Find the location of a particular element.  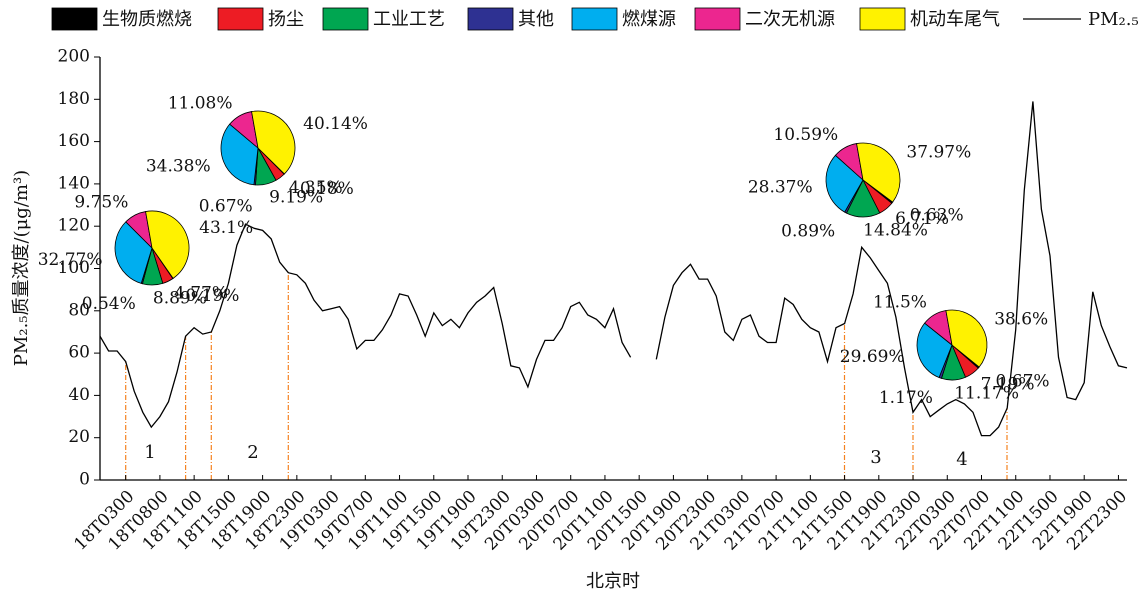

legend-label: 其他 is located at coordinates (536, 19).